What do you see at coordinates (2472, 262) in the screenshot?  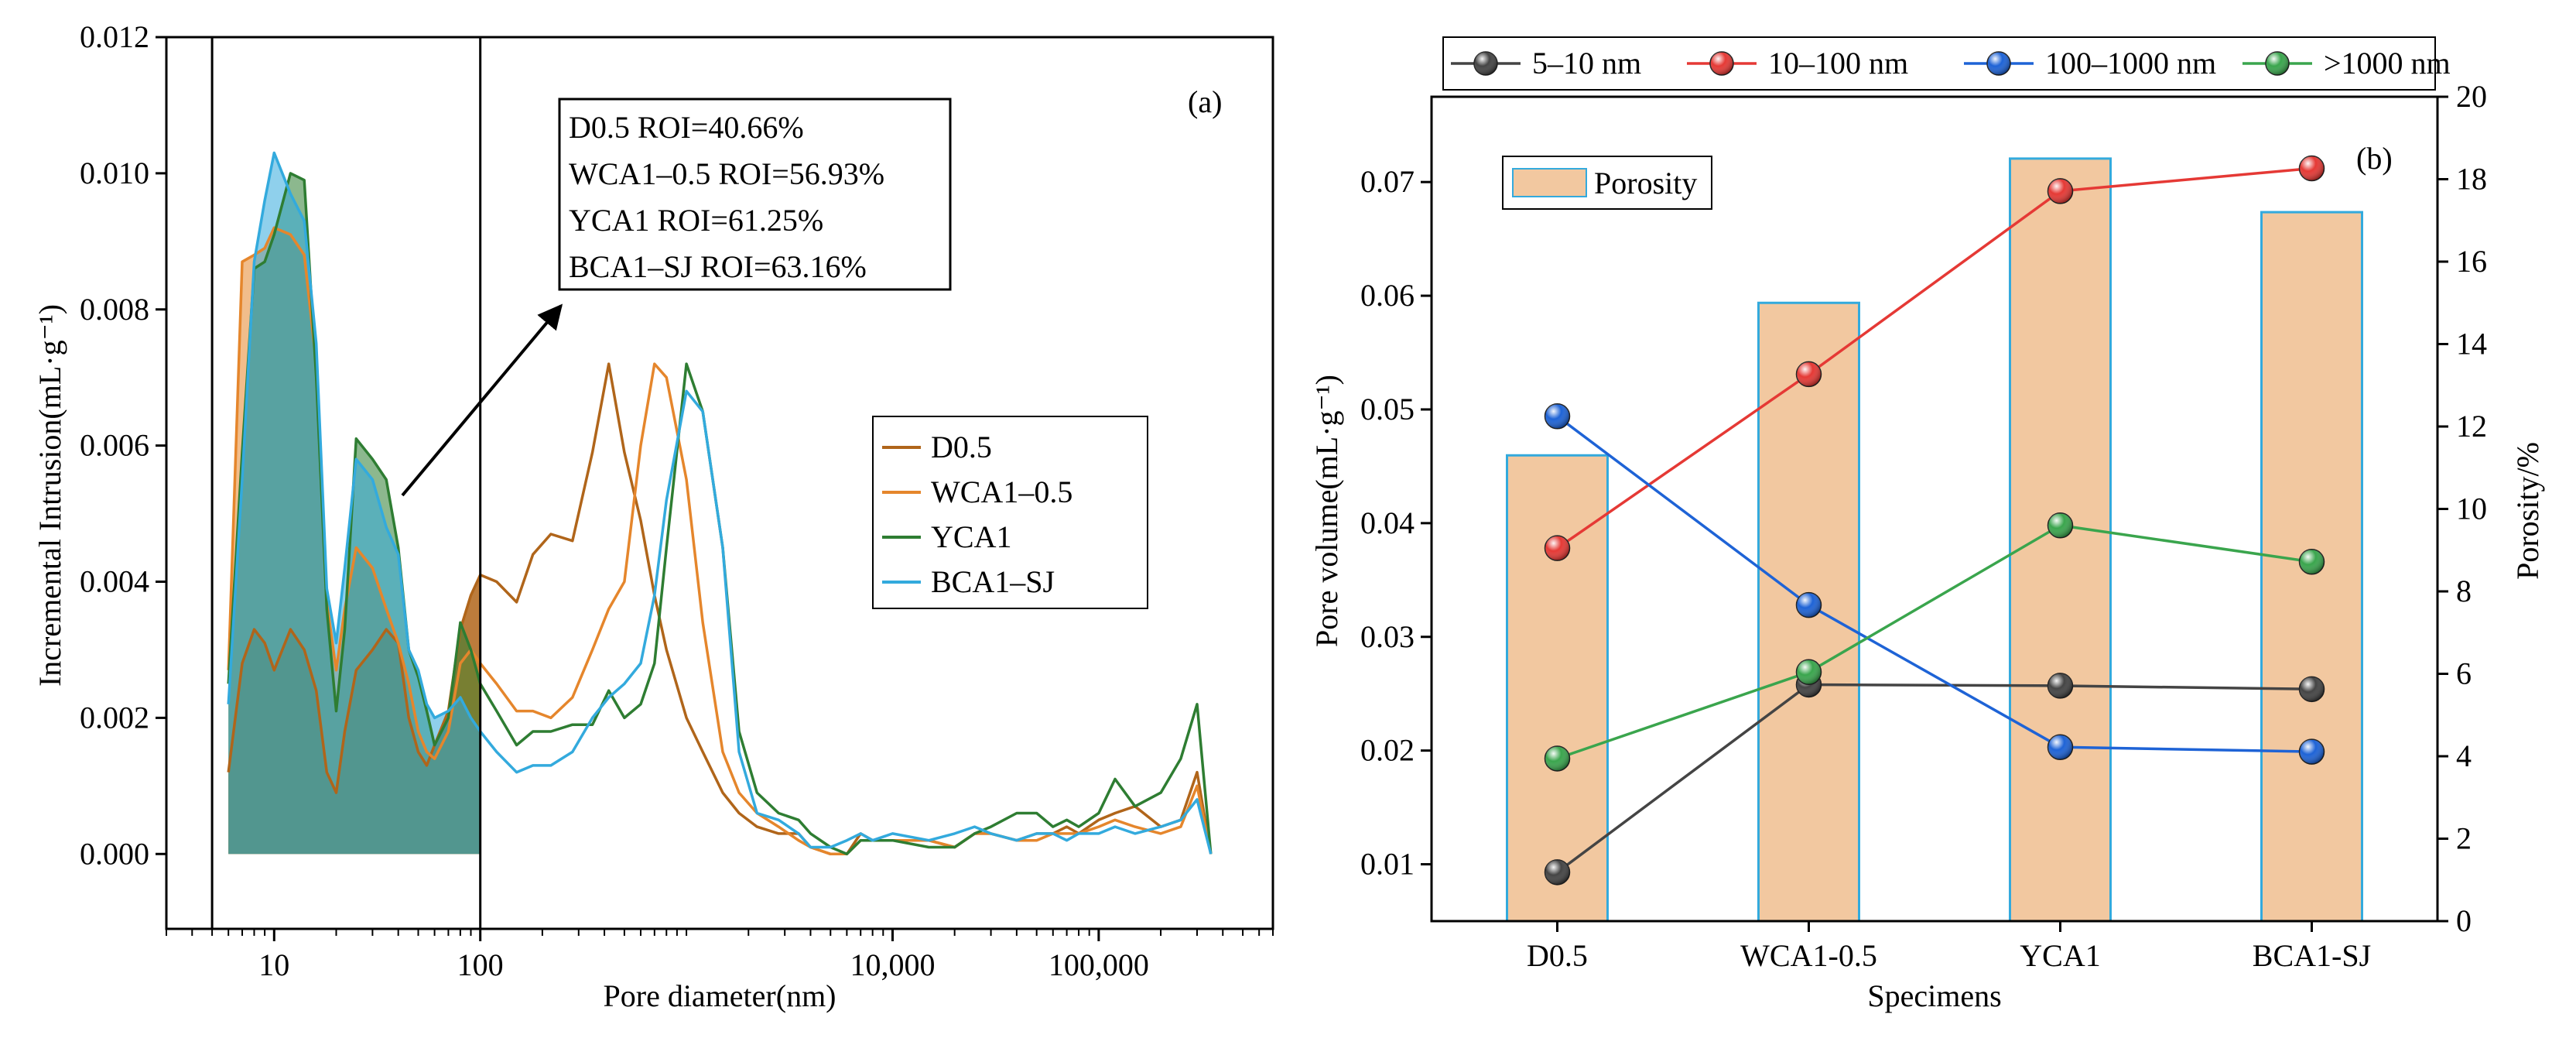 I see `b-y2-tick-label-8: 16` at bounding box center [2472, 262].